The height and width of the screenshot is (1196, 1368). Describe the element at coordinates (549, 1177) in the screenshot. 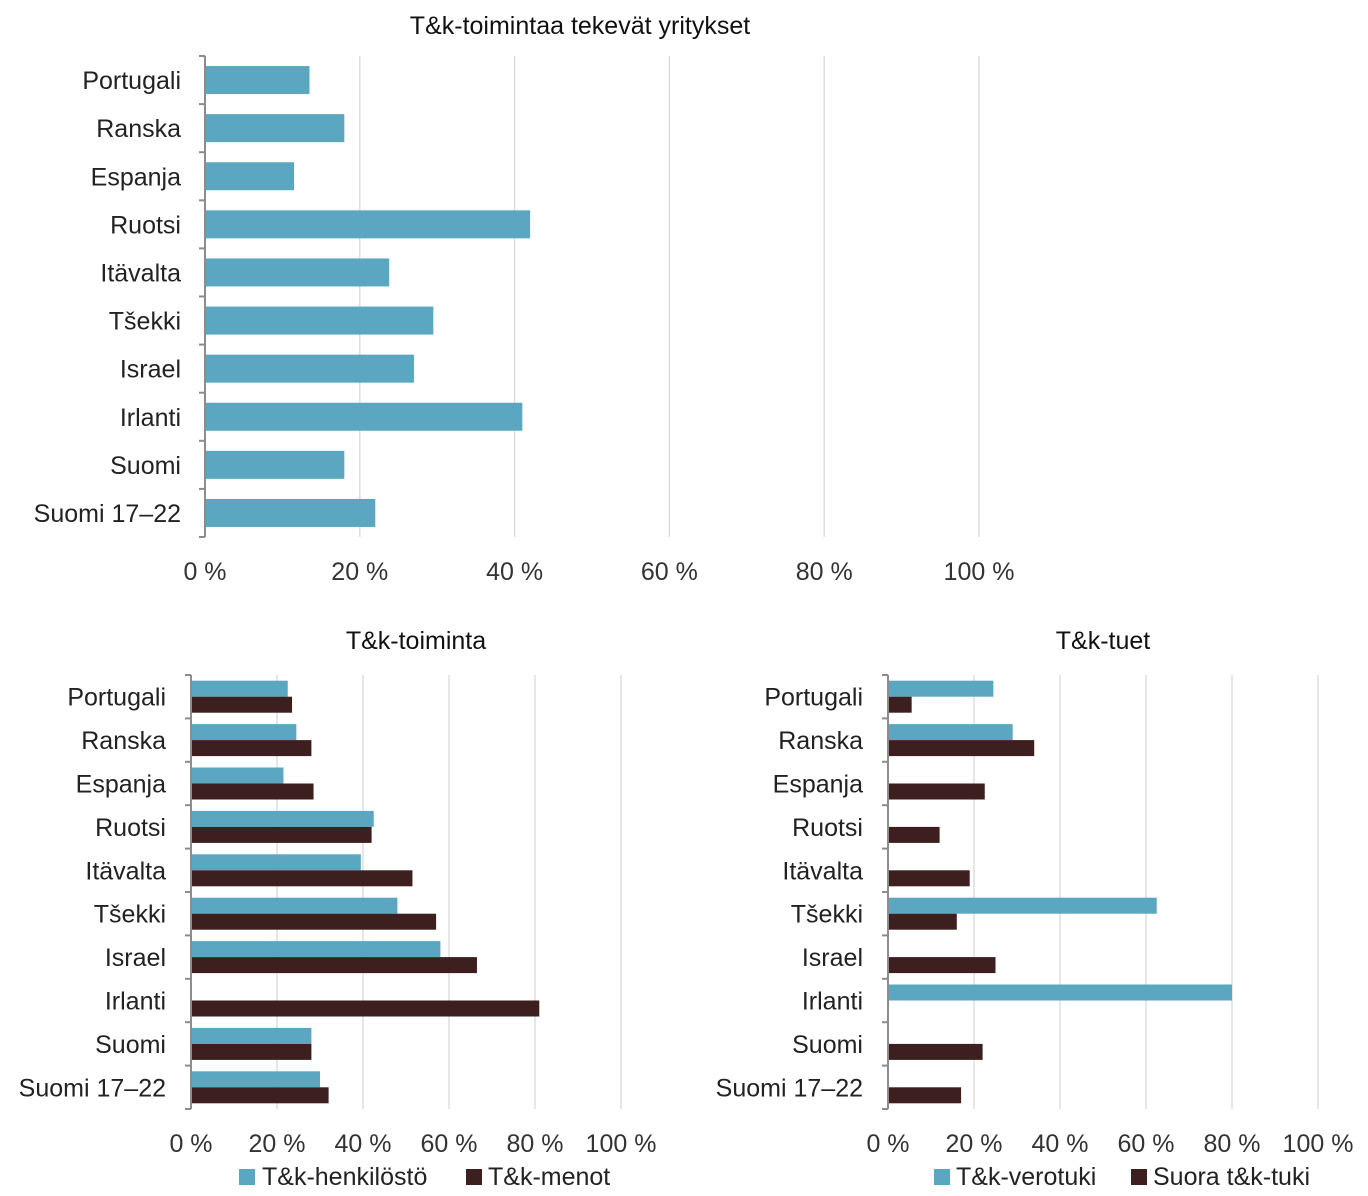

I see `legend-label: T&k-menot` at that location.